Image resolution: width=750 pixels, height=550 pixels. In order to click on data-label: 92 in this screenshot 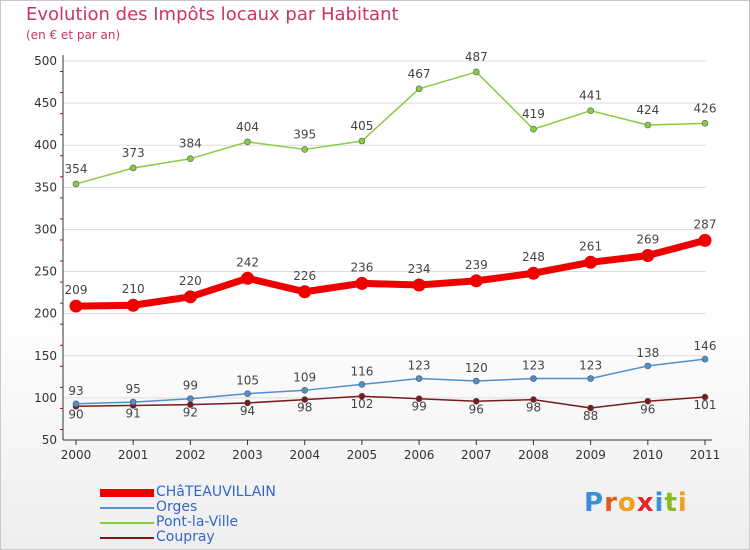, I will do `click(190, 413)`.